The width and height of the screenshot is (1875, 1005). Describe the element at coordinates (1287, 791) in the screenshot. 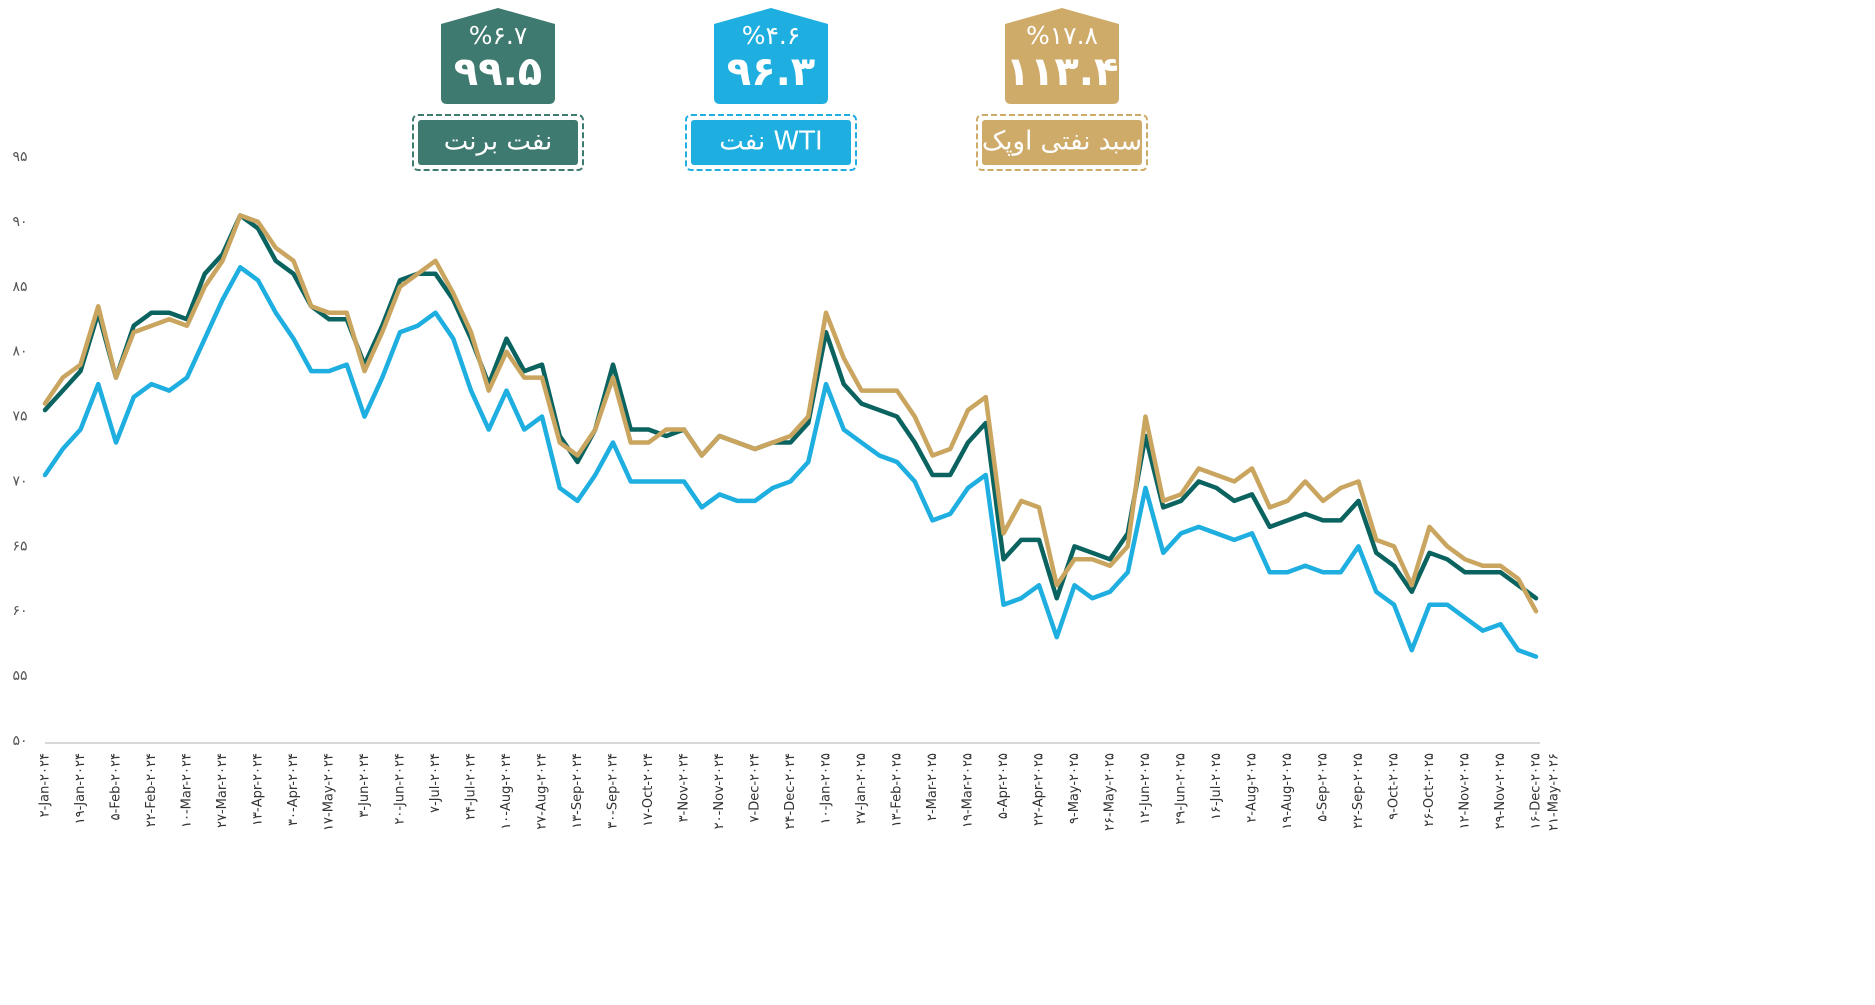

I see `x-tick-label: ۱۹-Aug-۲۰۲۵` at that location.